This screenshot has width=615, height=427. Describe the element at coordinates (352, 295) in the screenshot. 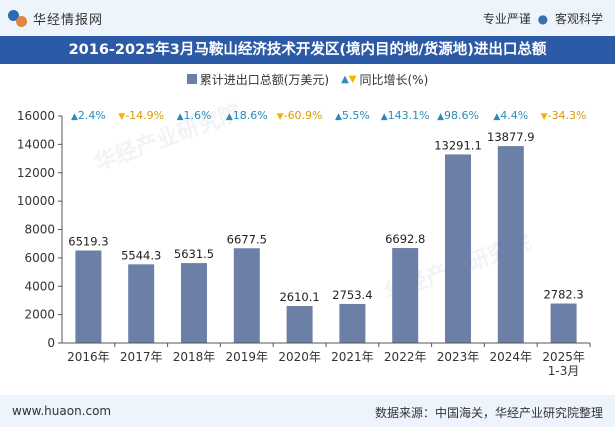

I see `data-label: 2753.4` at that location.